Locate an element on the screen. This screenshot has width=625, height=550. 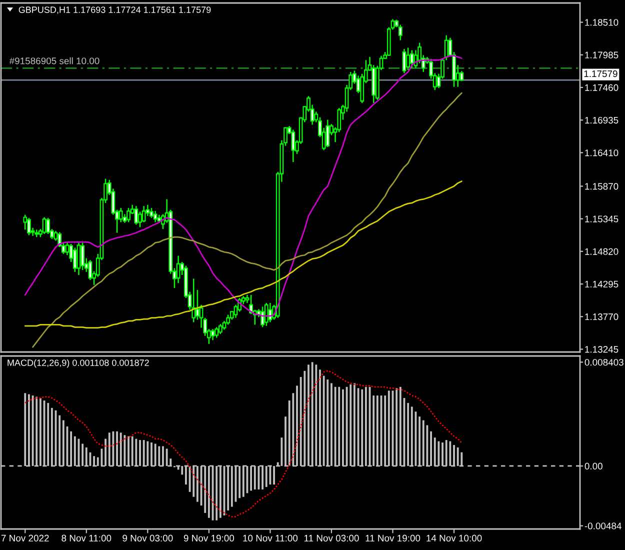
y-tick-label: 1.14295 is located at coordinates (601, 284).